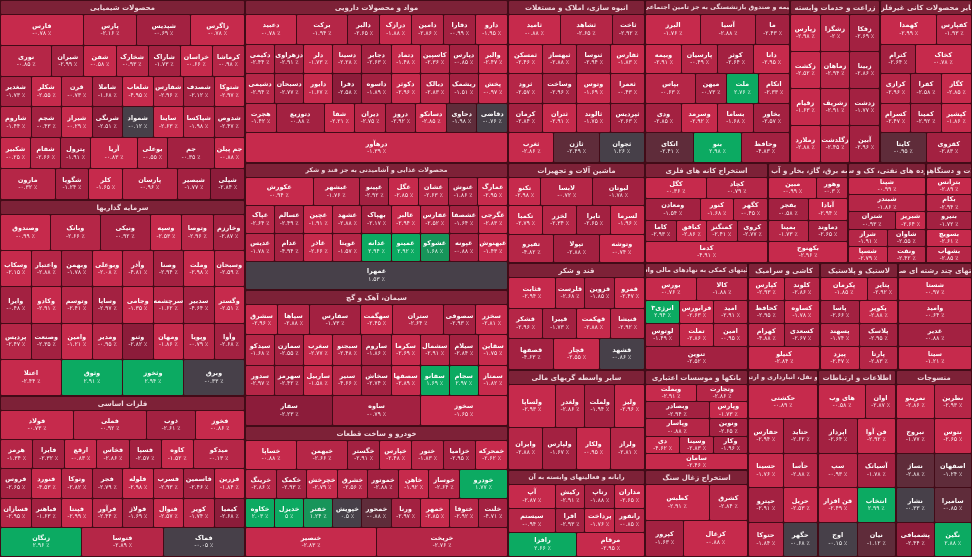 This screenshot has width=972, height=557. I want to click on stock-tile: سفار -۲.۲۳ ٪, so click(289, 410).